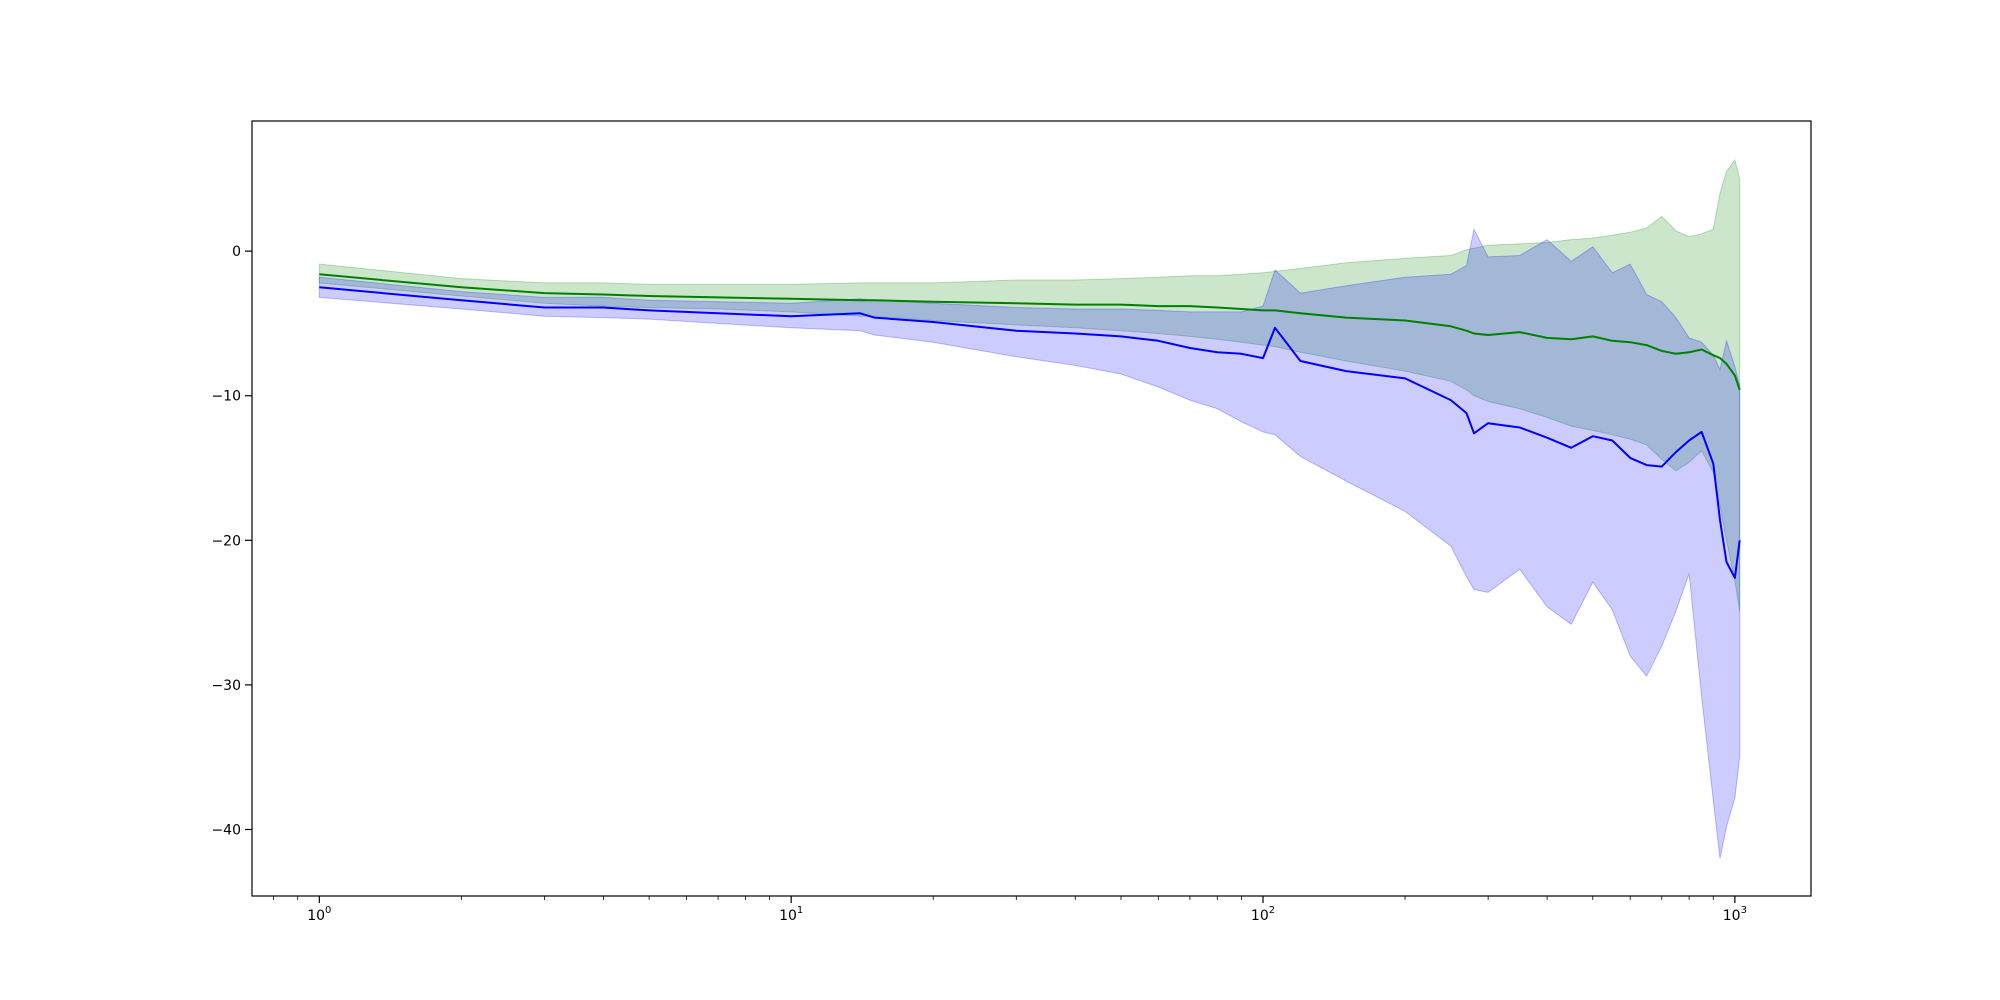  Describe the element at coordinates (791, 914) in the screenshot. I see `x-tick-label: 10¹` at that location.